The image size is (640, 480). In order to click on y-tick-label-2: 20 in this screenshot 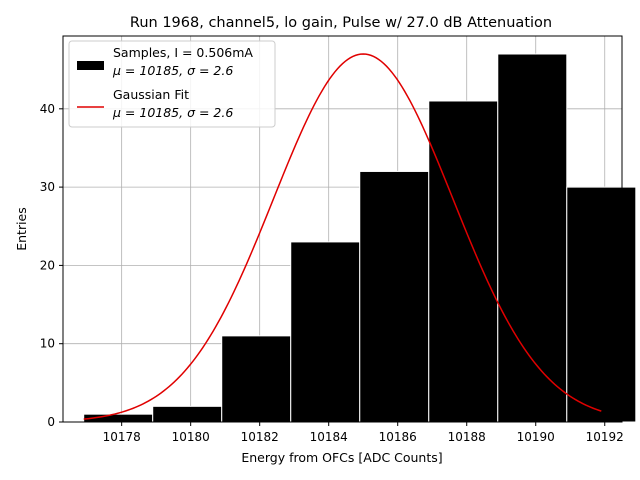, I will do `click(47, 265)`.